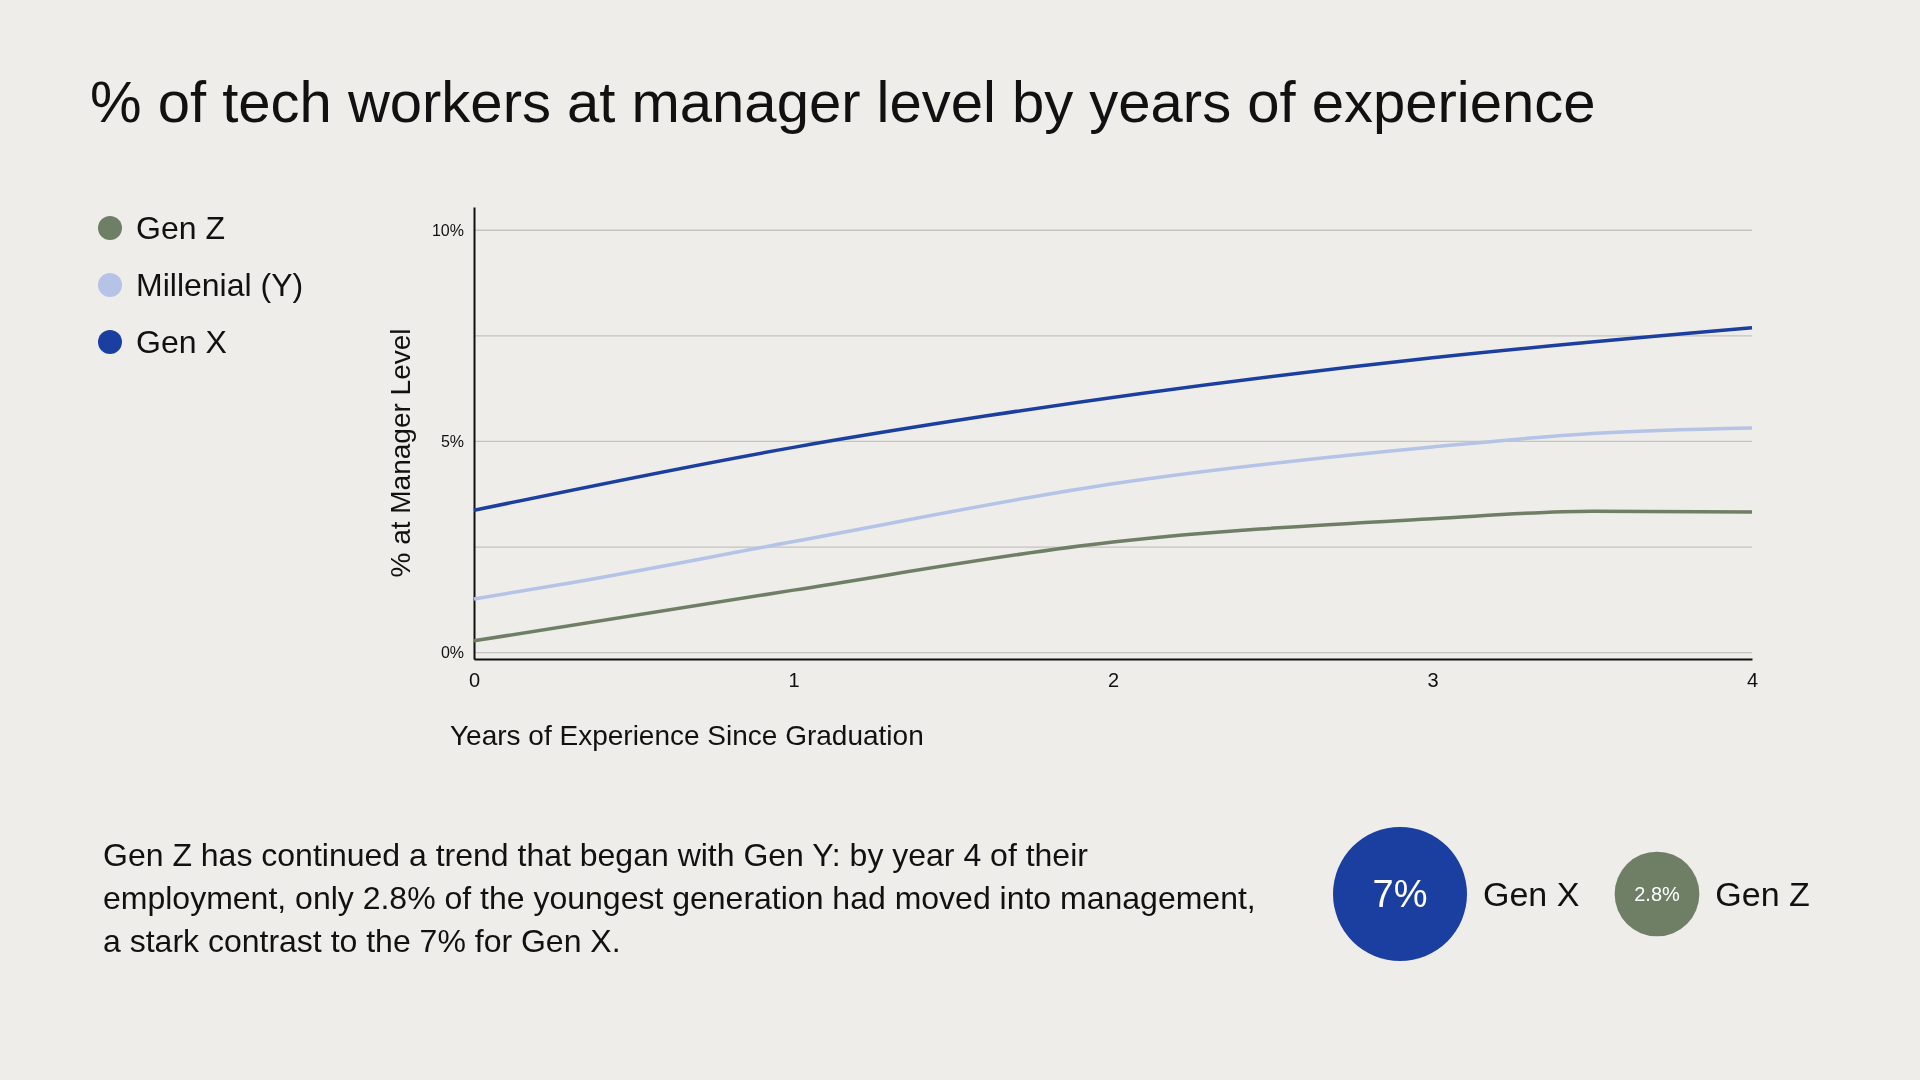 Image resolution: width=1920 pixels, height=1080 pixels. I want to click on legend-label: Gen Z, so click(180, 228).